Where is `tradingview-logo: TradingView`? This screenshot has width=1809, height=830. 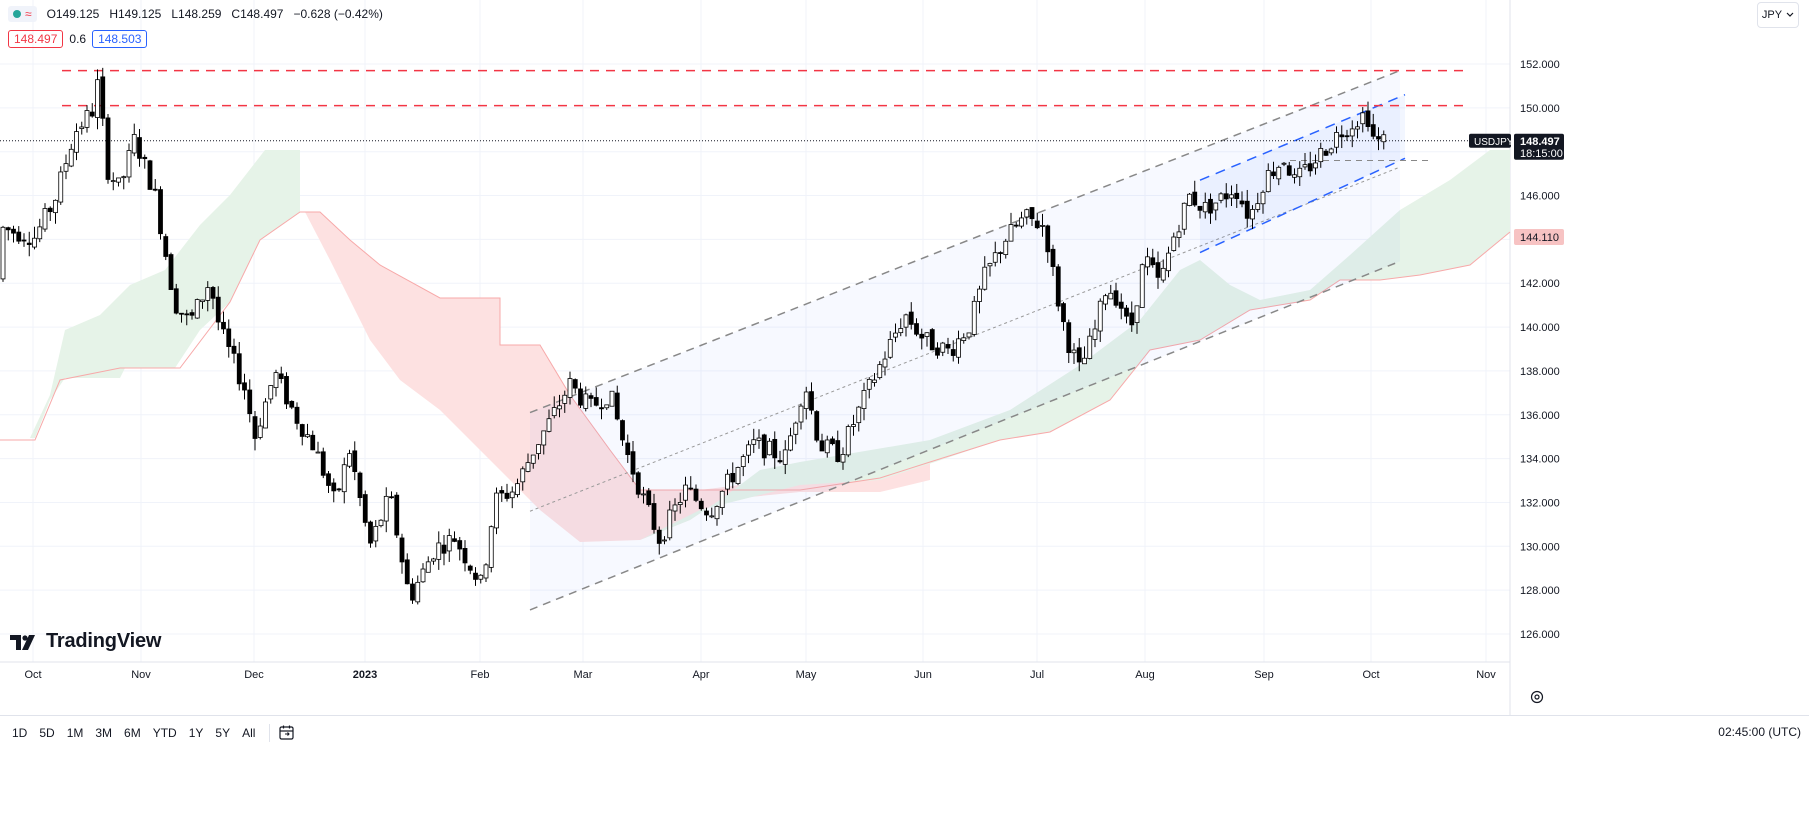
tradingview-logo: TradingView is located at coordinates (85, 641).